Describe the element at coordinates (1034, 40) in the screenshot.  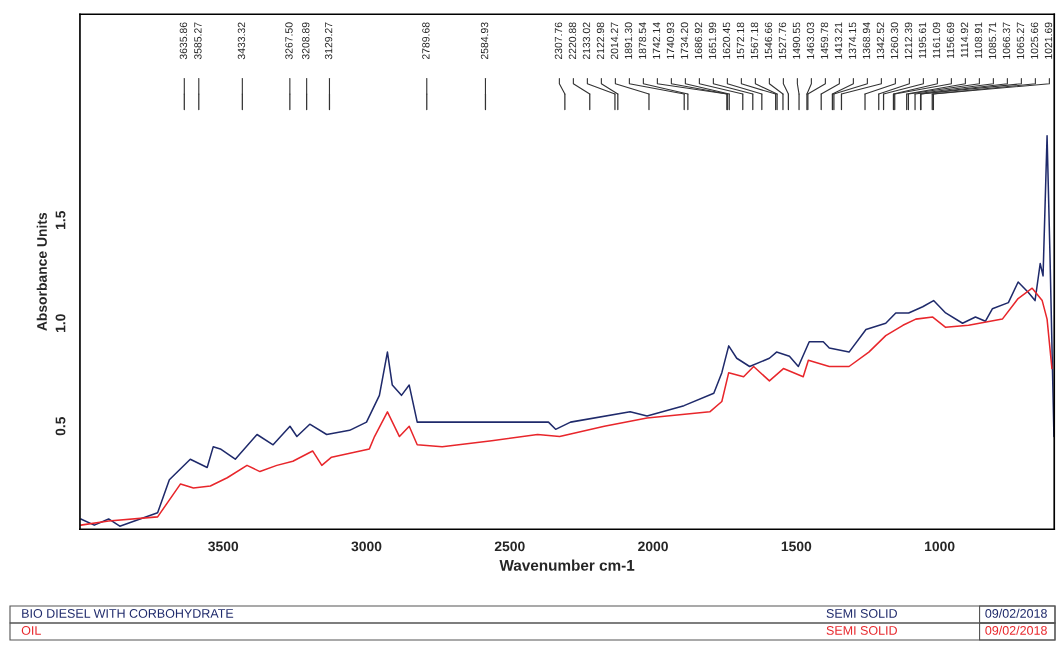
I see `annotation: 1025.66` at that location.